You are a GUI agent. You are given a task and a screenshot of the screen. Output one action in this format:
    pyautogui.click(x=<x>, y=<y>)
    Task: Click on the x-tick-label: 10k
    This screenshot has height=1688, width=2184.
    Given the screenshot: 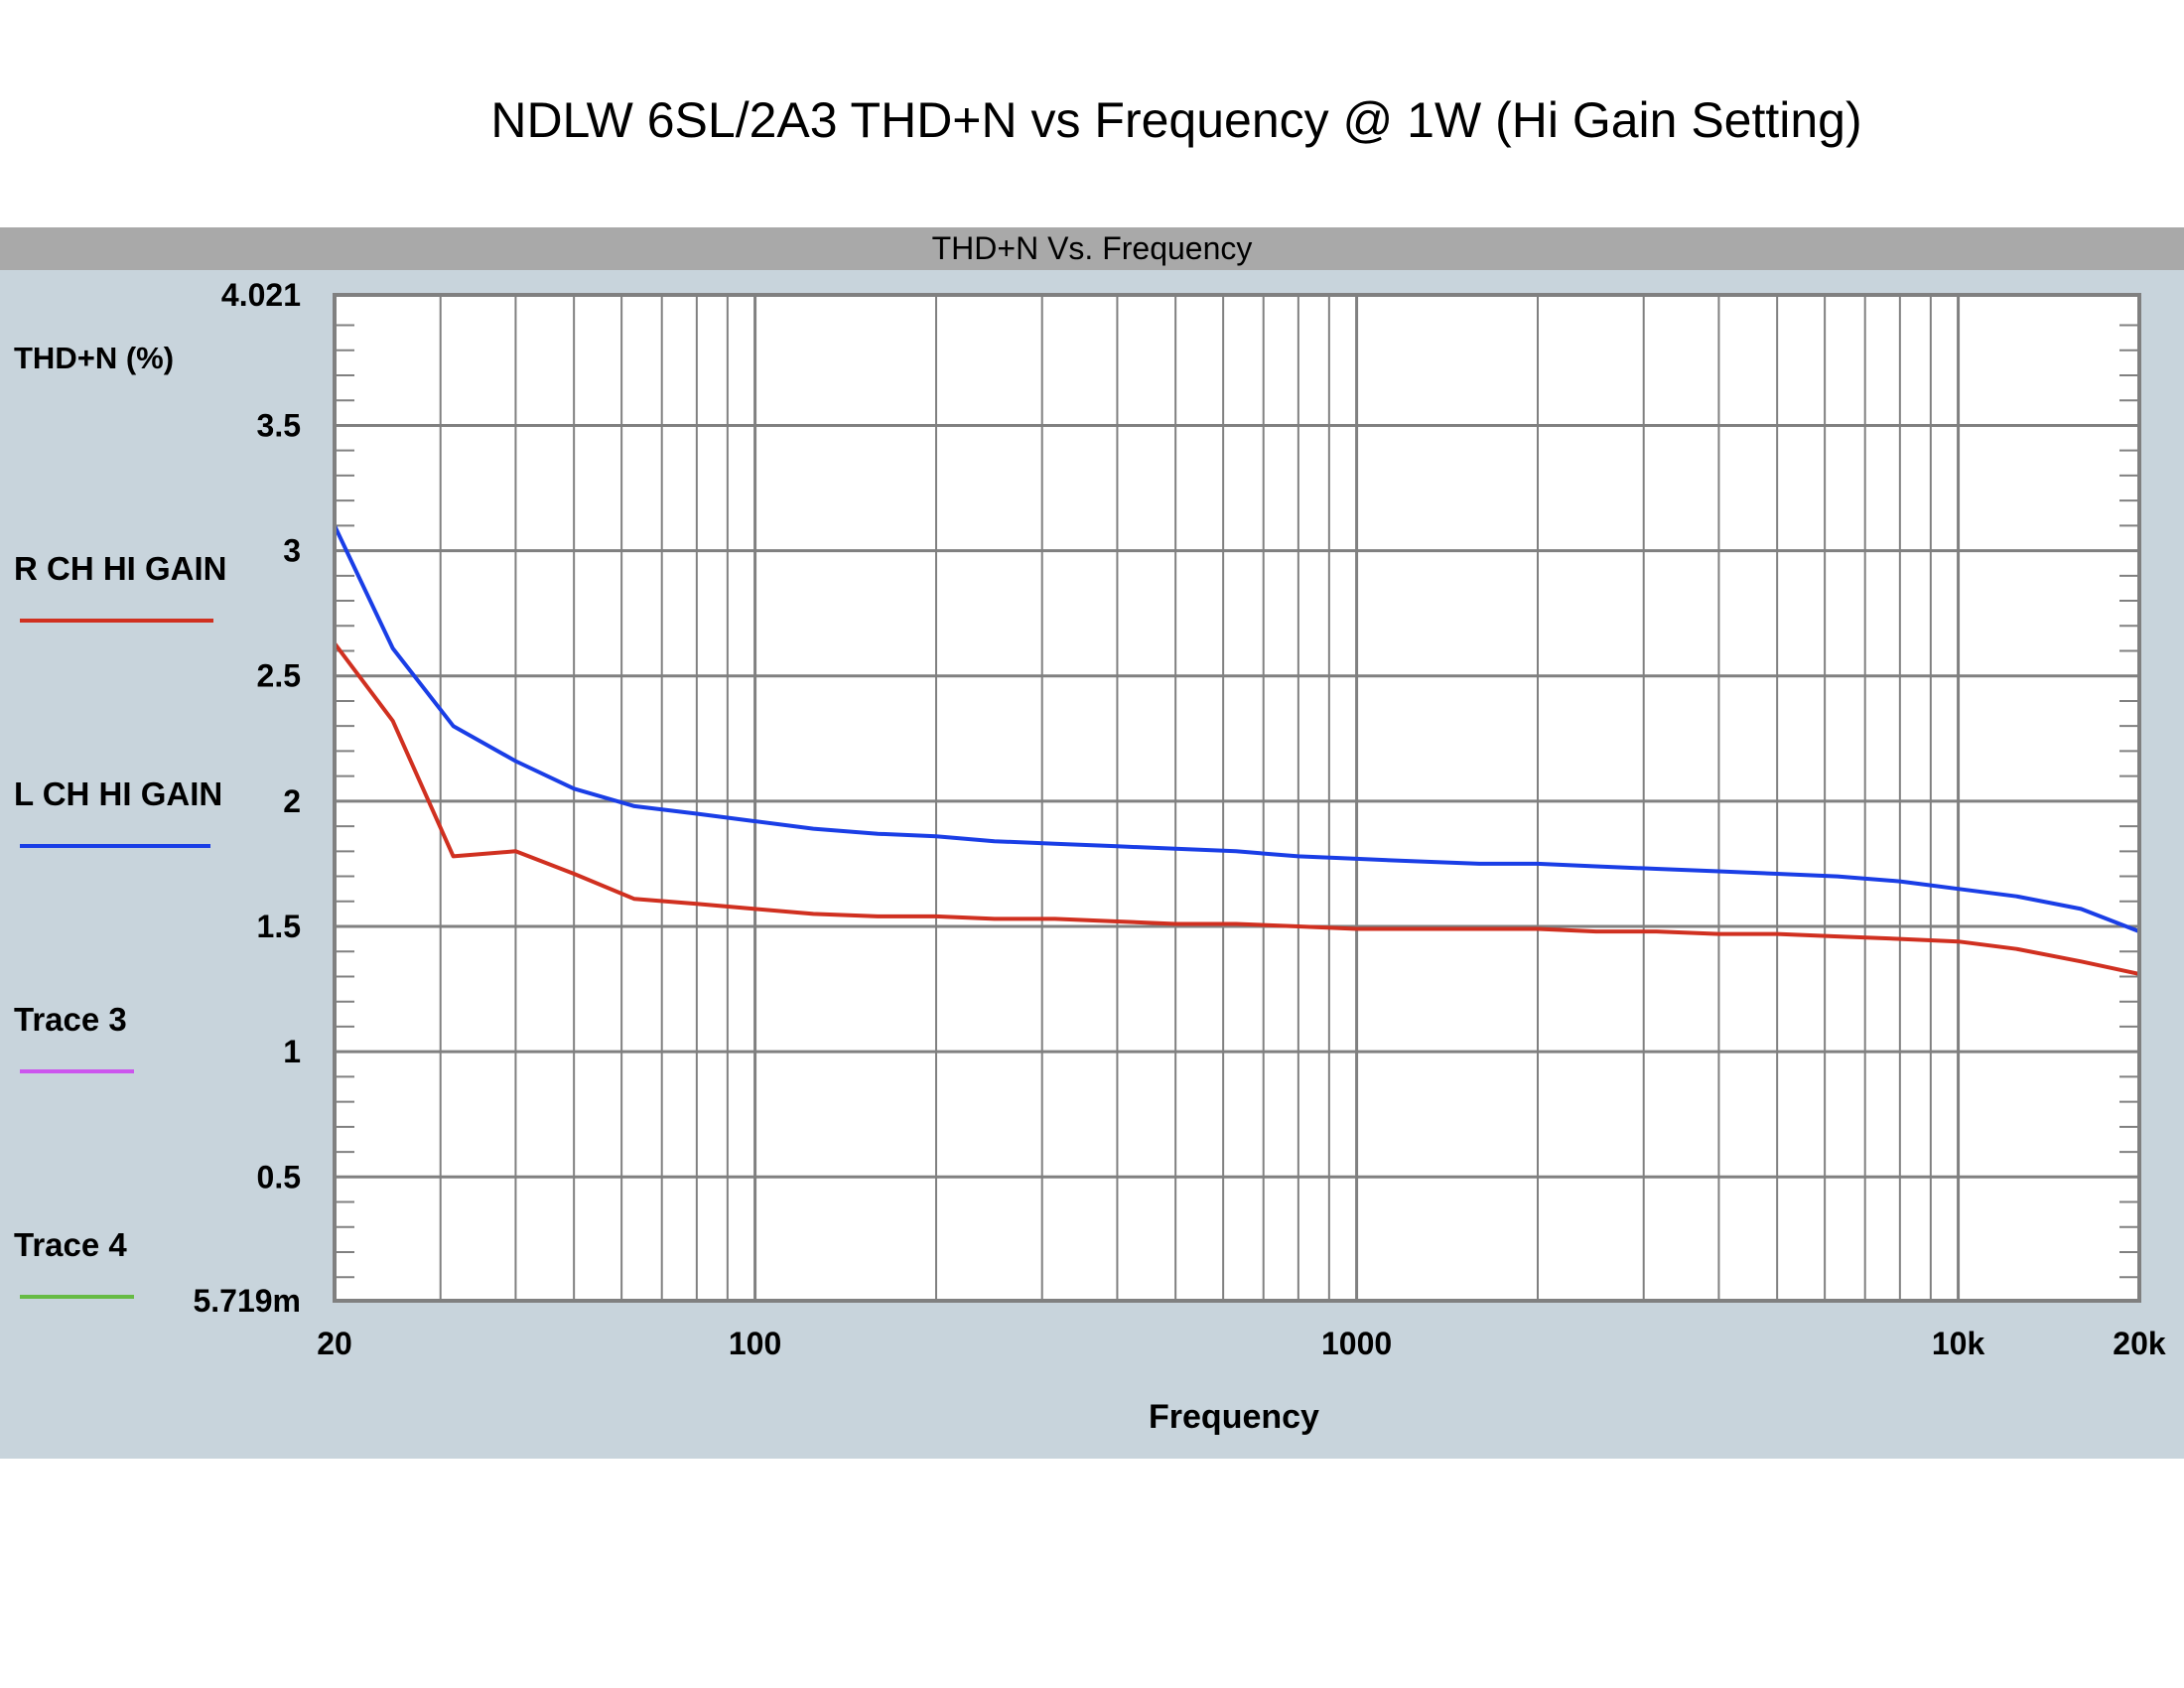 What is the action you would take?
    pyautogui.click(x=1958, y=1343)
    